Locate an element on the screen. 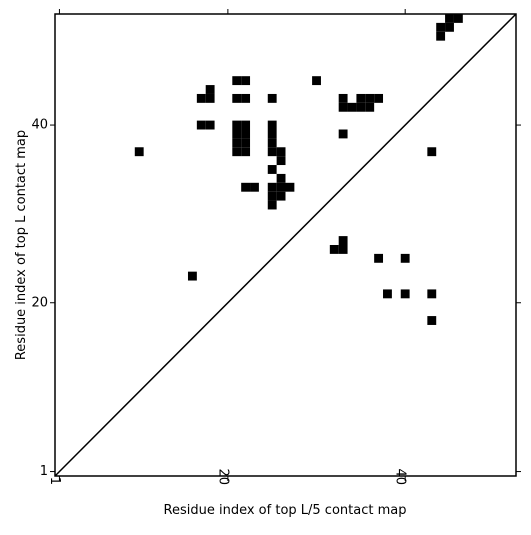  x-tick-label: 20 is located at coordinates (222, 476).